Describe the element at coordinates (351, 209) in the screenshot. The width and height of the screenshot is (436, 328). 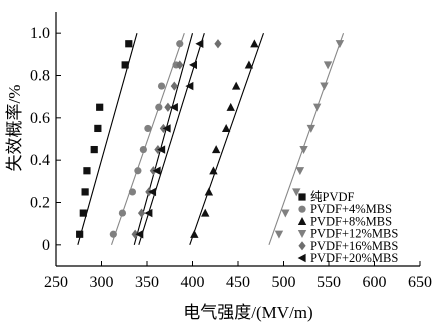
I see `legend-label: PVDF+4%MBS` at that location.